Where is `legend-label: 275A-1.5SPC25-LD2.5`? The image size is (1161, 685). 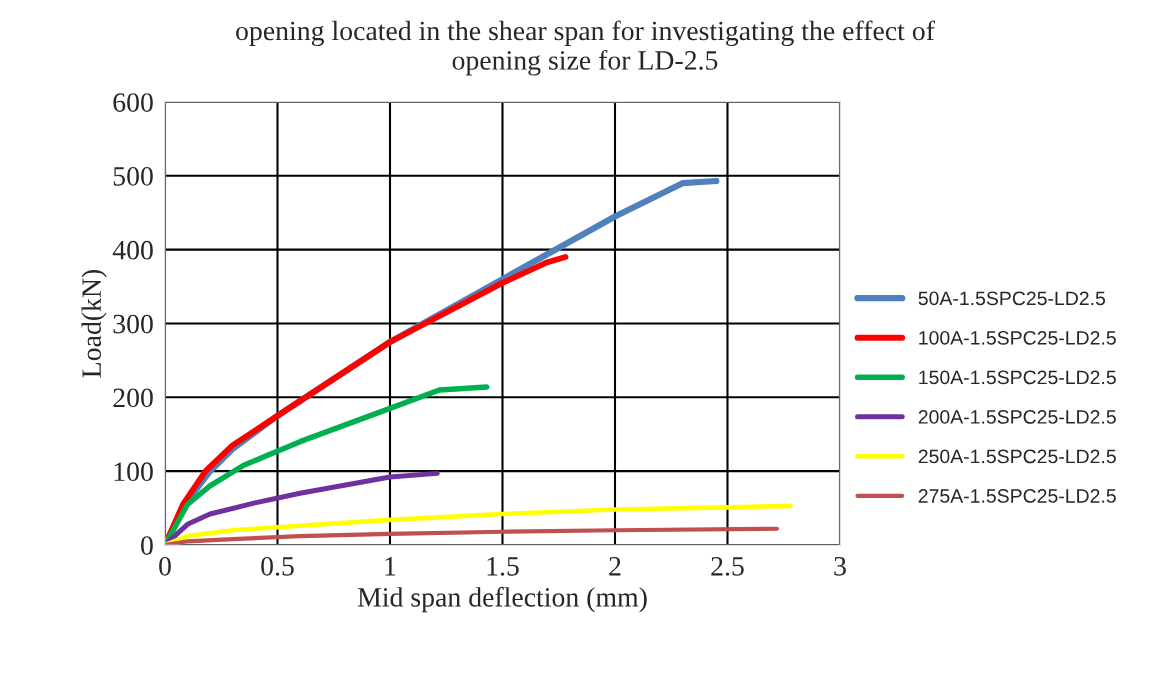
legend-label: 275A-1.5SPC25-LD2.5 is located at coordinates (1017, 496).